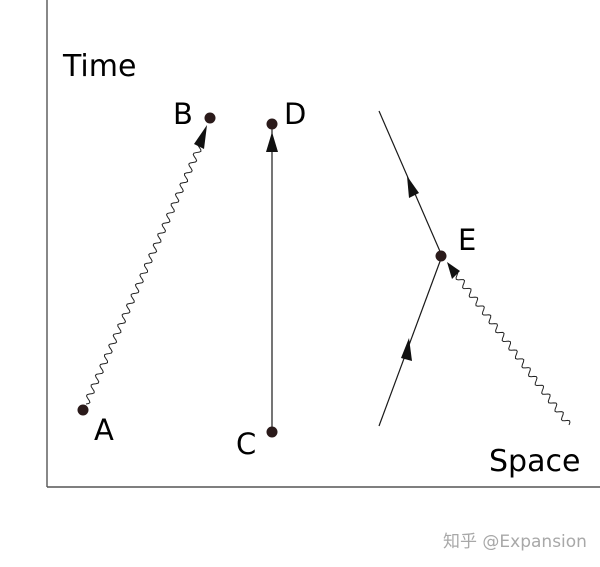  I want to click on event-b-dot, so click(210, 118).